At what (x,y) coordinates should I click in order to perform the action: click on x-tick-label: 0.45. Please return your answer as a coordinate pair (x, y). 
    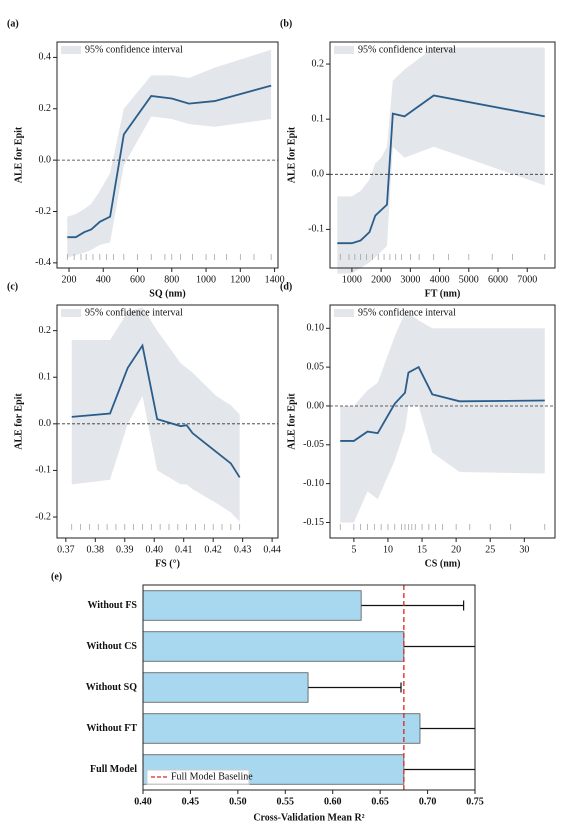
    Looking at the image, I should click on (191, 801).